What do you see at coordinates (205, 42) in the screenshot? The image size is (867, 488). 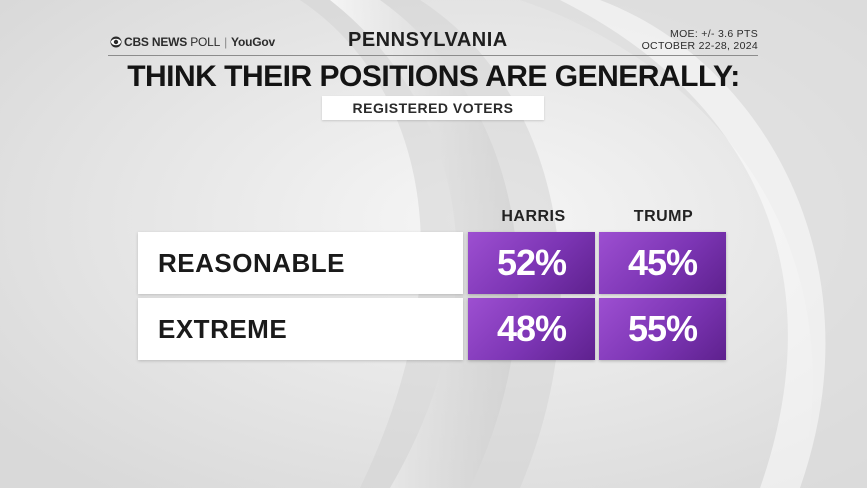 I see `brand-poll: POLL` at bounding box center [205, 42].